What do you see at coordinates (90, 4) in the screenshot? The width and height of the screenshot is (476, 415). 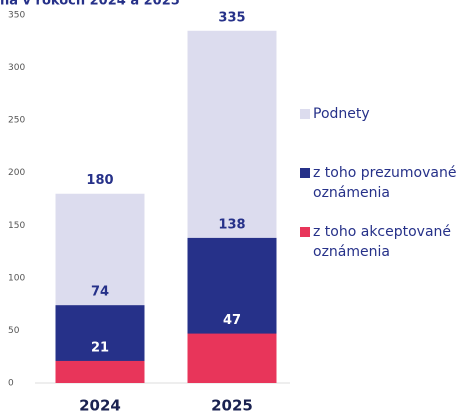 I see `chart-title: na v rokoch 2024 a 2025` at bounding box center [90, 4].